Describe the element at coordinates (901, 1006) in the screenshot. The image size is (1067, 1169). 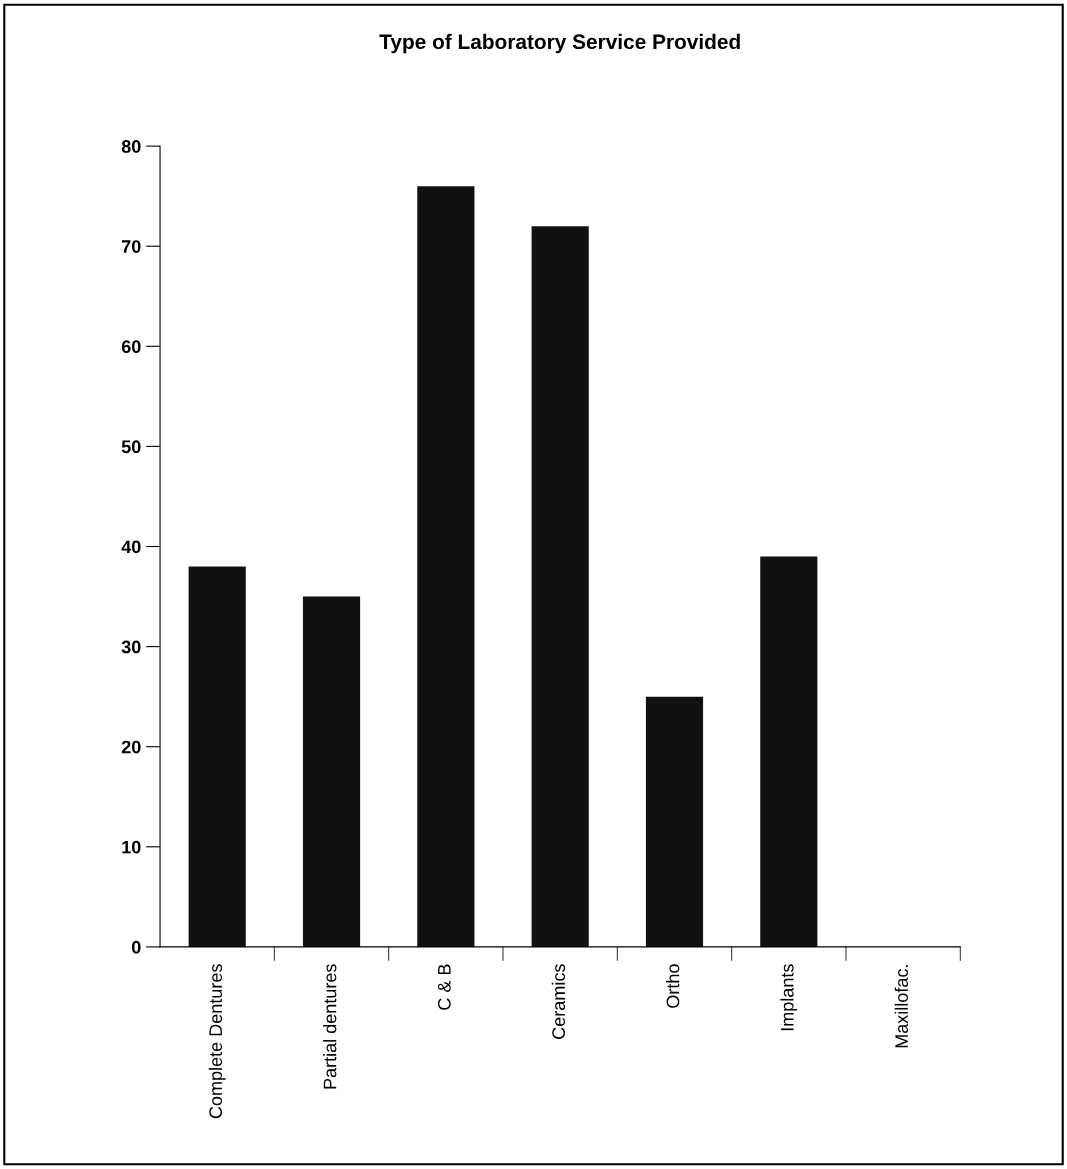
I see `x-tick-label: Maxillofac.` at that location.